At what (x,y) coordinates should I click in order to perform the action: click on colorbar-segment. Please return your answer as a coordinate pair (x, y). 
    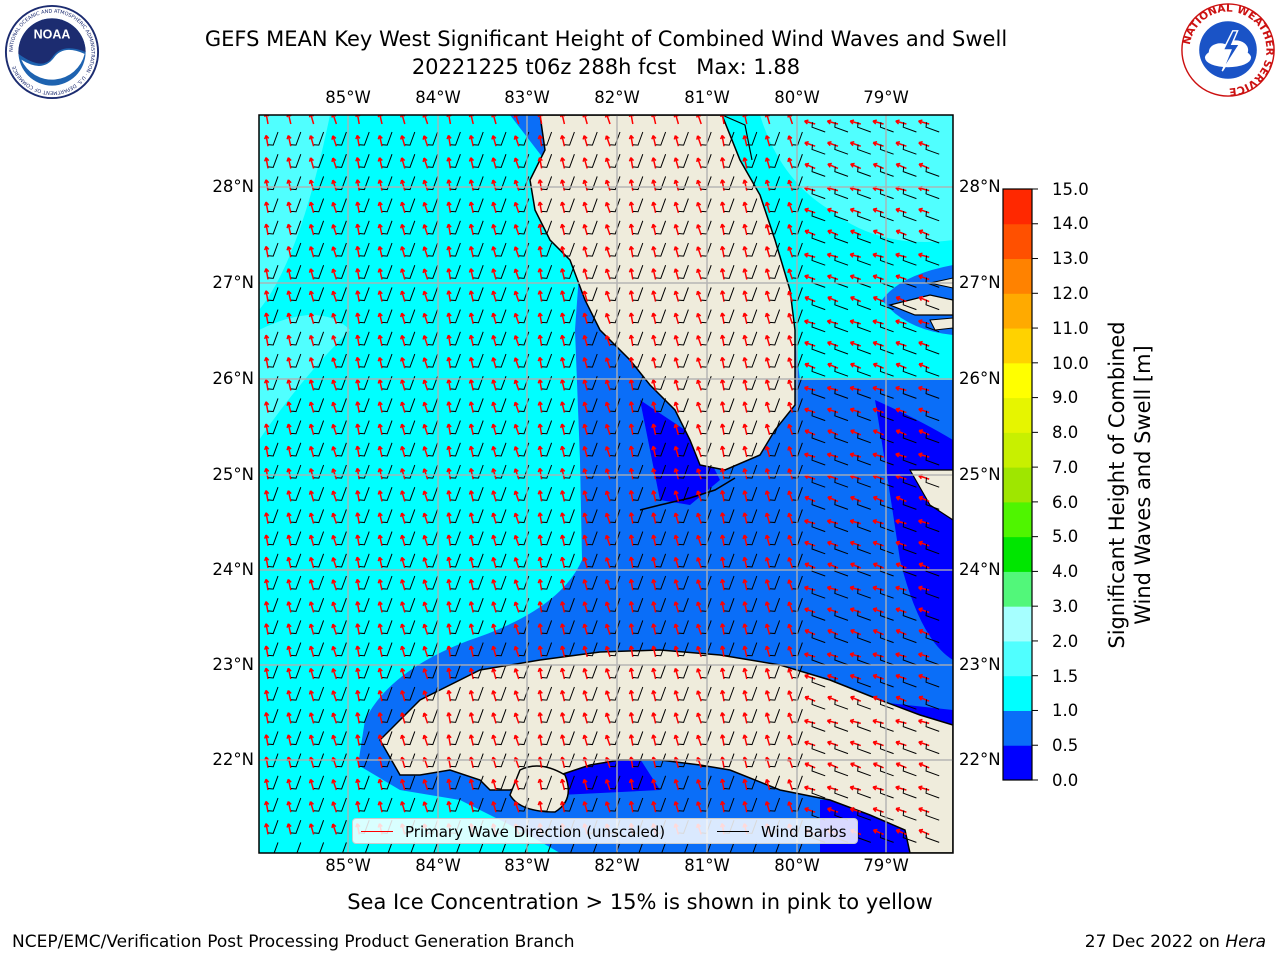
    Looking at the image, I should click on (1017, 276).